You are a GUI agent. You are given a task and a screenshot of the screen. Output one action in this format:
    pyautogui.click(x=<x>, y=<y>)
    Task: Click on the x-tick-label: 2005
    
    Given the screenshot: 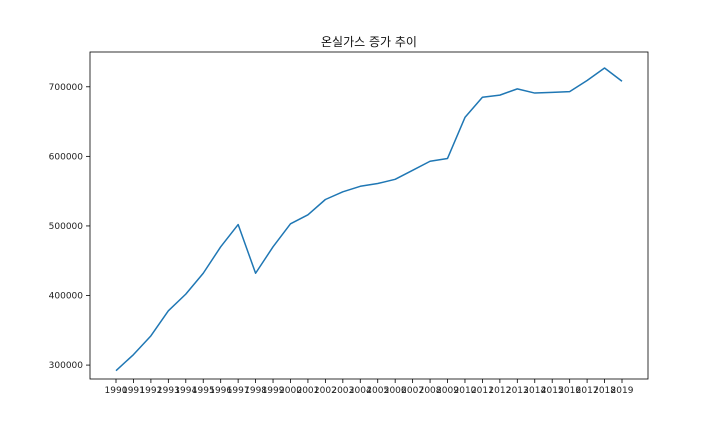 What is the action you would take?
    pyautogui.click(x=377, y=391)
    